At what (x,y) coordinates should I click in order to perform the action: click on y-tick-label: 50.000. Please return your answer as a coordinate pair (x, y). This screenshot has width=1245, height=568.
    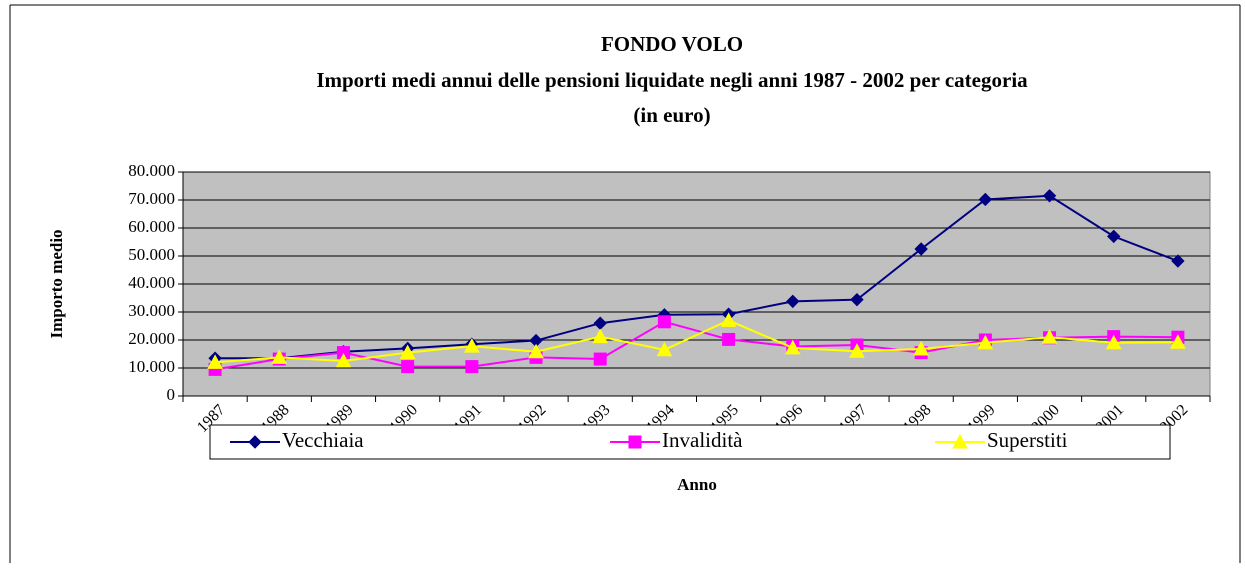
    Looking at the image, I should click on (151, 254).